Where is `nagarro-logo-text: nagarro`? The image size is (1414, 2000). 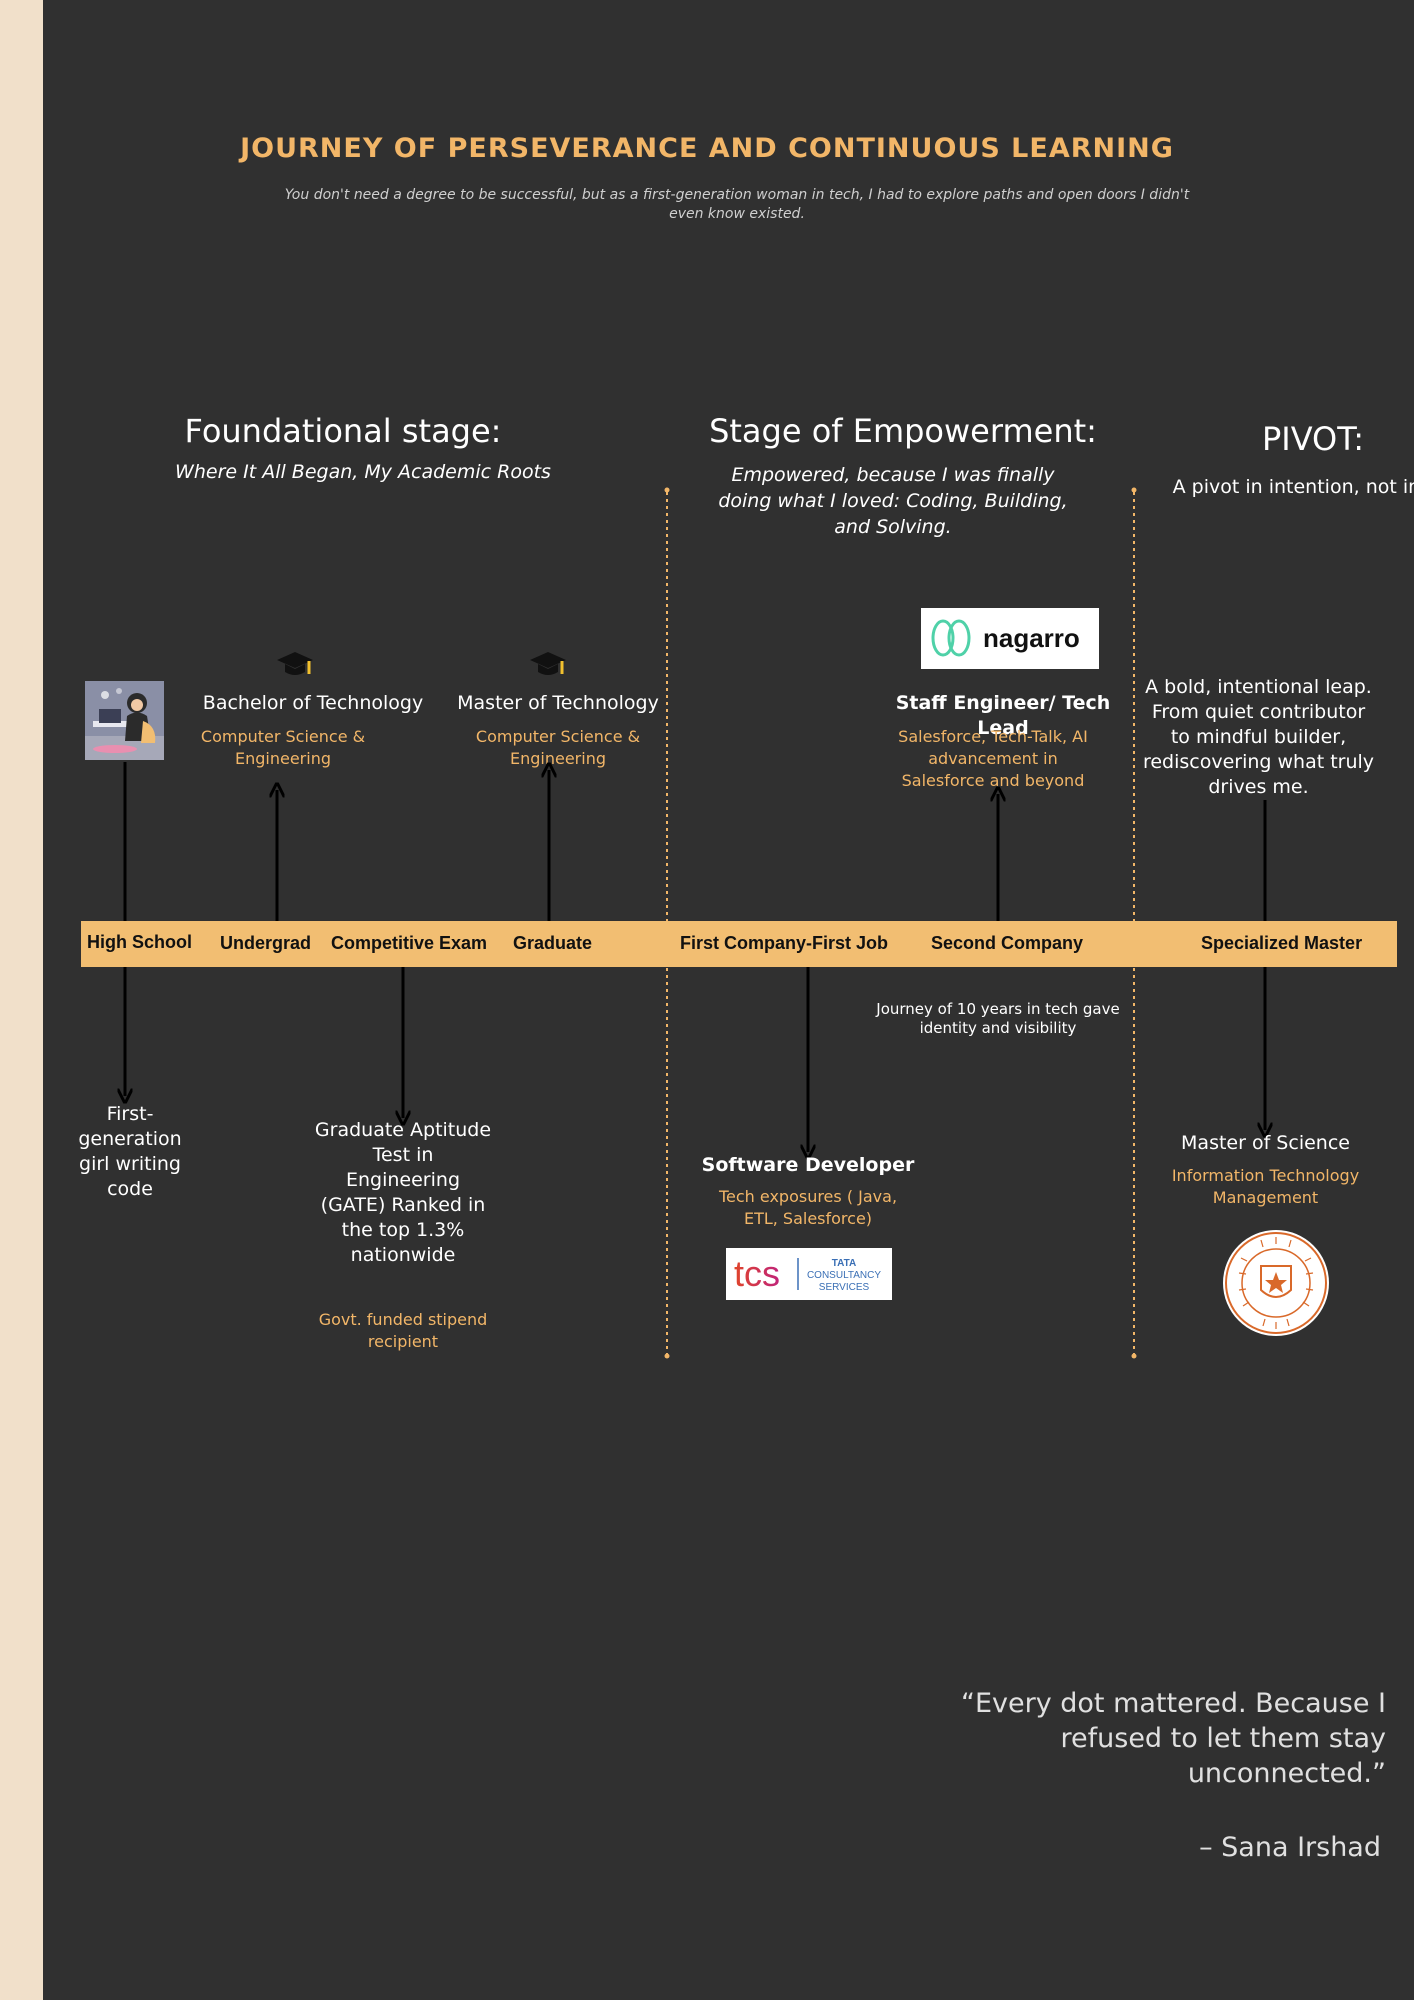 nagarro-logo-text: nagarro is located at coordinates (1031, 638).